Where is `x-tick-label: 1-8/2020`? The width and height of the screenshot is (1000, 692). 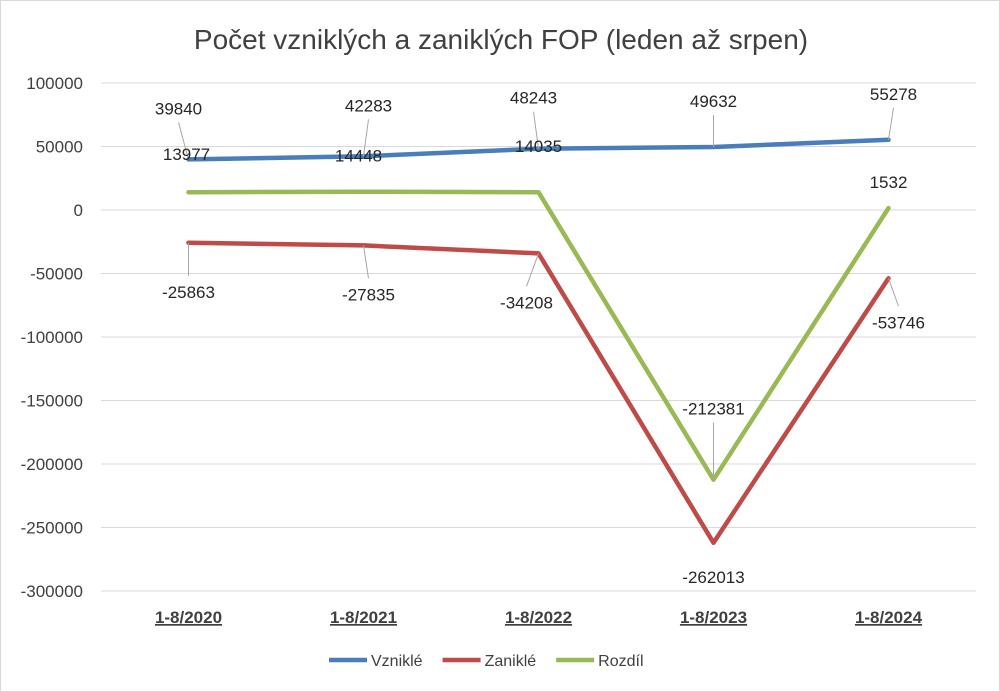 x-tick-label: 1-8/2020 is located at coordinates (188, 617).